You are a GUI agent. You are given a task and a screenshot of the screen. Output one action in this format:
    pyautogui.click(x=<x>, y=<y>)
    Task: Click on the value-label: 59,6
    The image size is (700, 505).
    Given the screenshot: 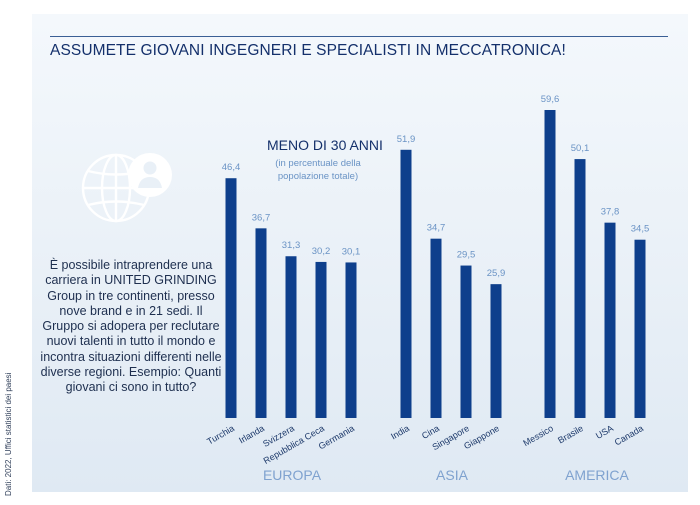 What is the action you would take?
    pyautogui.click(x=550, y=99)
    